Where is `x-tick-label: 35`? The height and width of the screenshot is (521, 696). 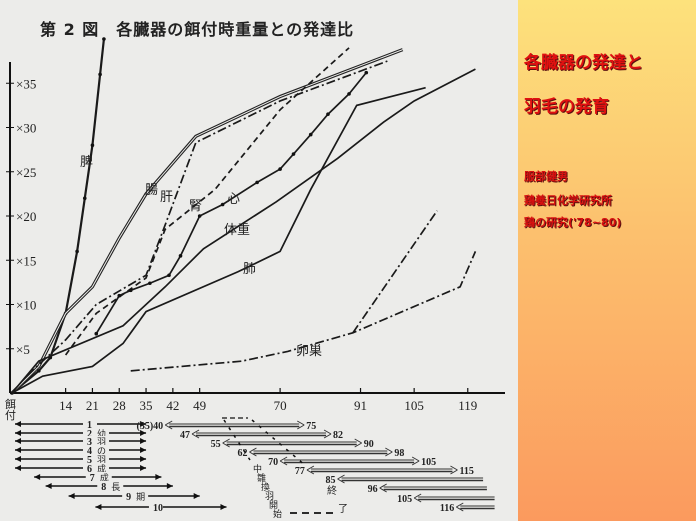
x-tick-label: 35 is located at coordinates (146, 405).